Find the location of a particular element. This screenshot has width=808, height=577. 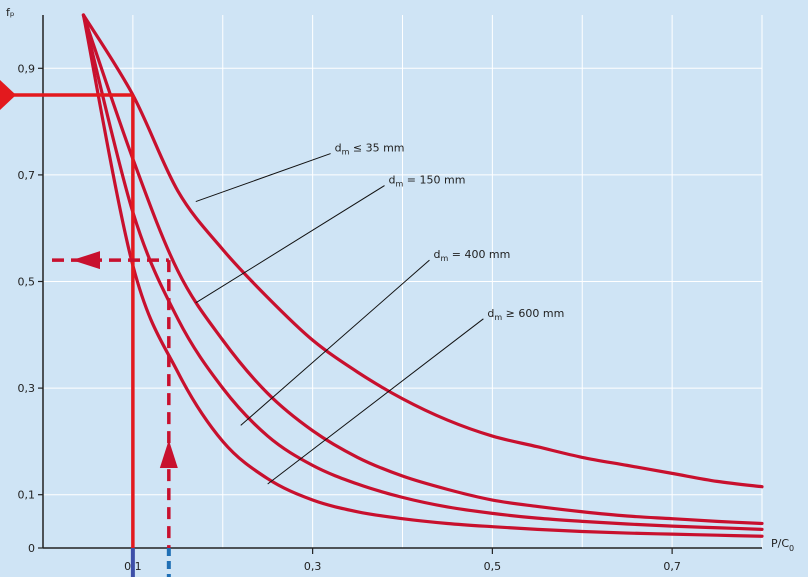

y-tick-label: 0,3 is located at coordinates (27, 388).